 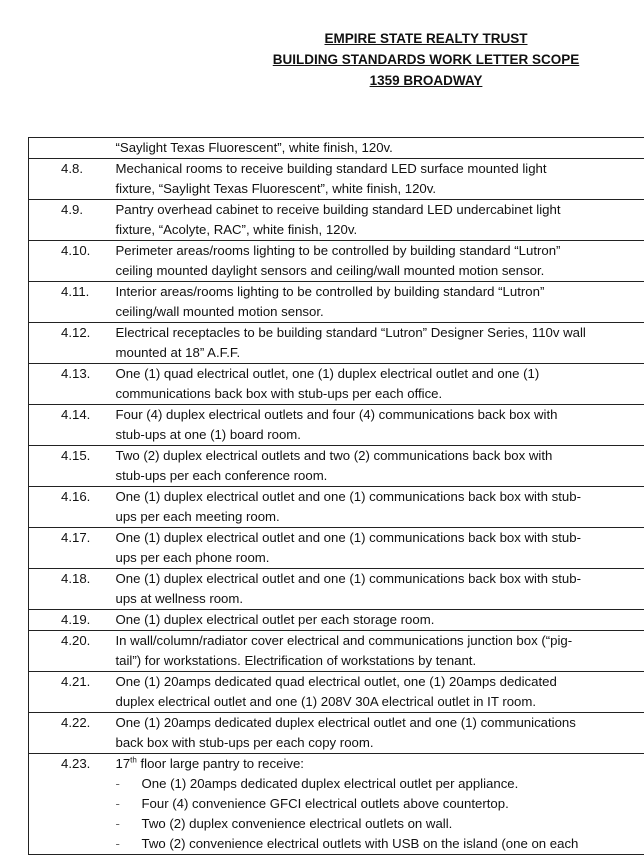 What do you see at coordinates (69, 302) in the screenshot?
I see `item-number: 4.11.` at bounding box center [69, 302].